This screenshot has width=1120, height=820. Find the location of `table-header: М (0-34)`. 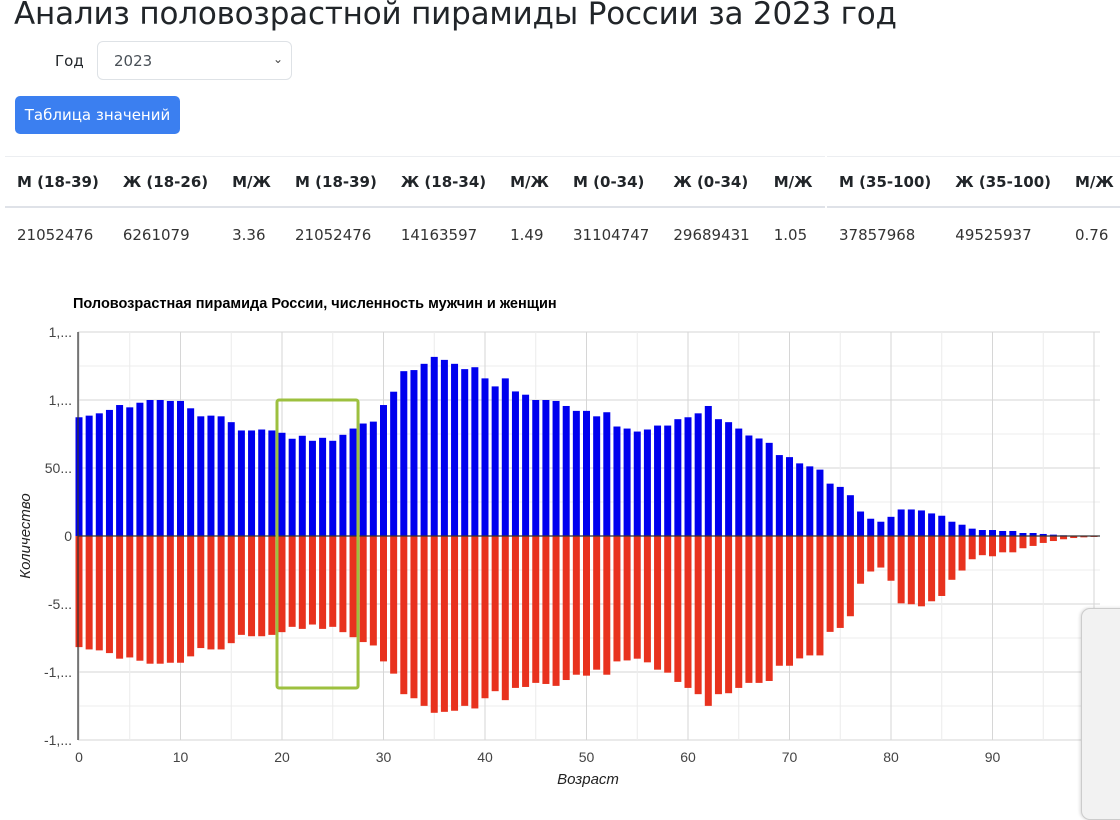

table-header: М (0-34) is located at coordinates (611, 182).